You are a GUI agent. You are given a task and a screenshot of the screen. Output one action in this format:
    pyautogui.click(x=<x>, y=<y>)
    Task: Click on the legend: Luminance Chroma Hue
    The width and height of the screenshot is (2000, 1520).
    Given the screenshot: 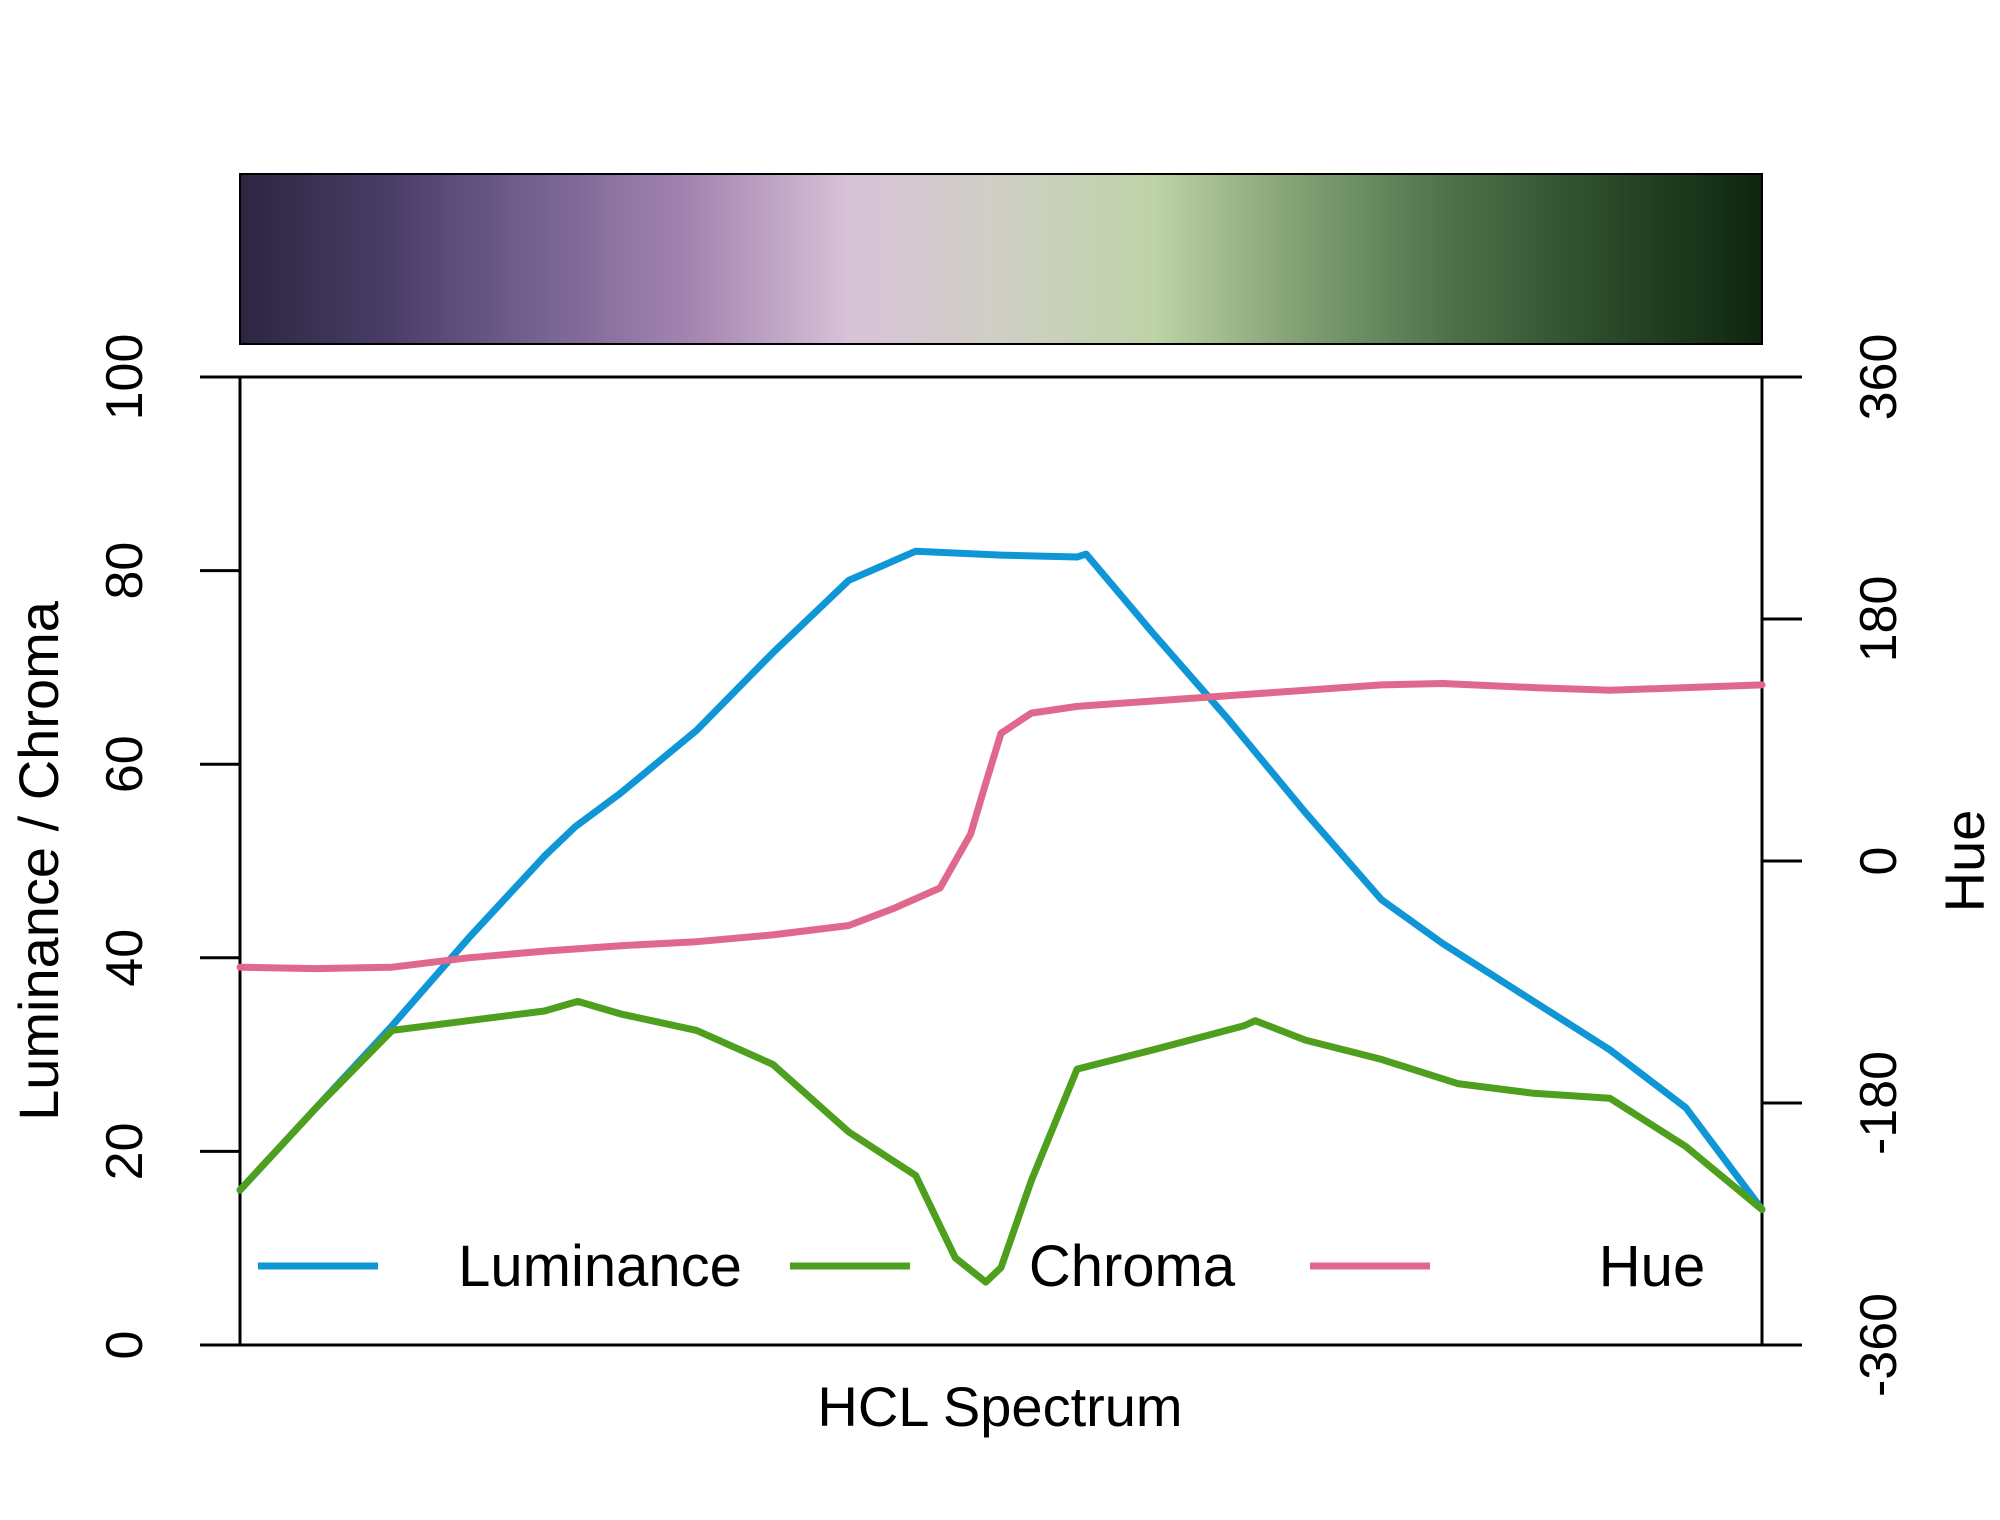 What is the action you would take?
    pyautogui.click(x=981, y=1266)
    